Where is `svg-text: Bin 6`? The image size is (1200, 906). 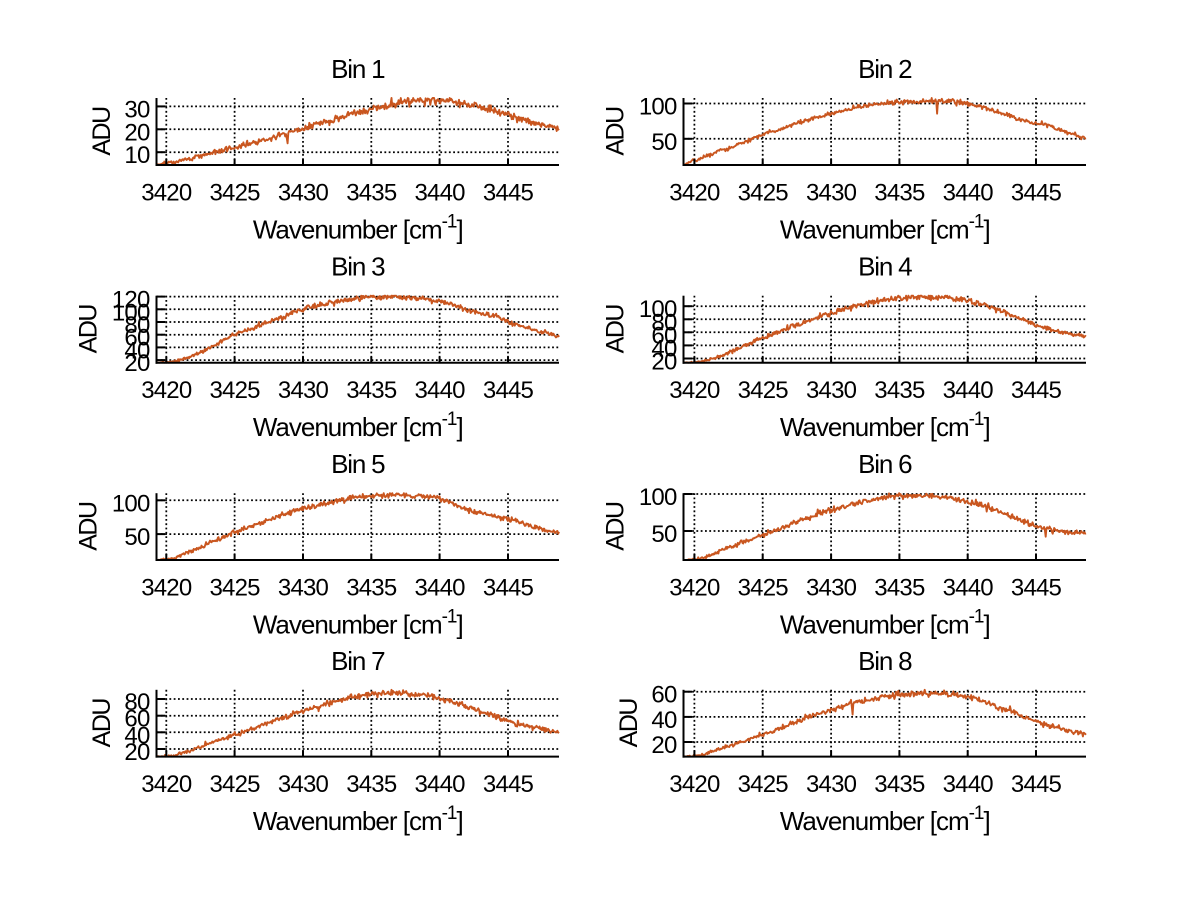
svg-text: Bin 6 is located at coordinates (885, 464).